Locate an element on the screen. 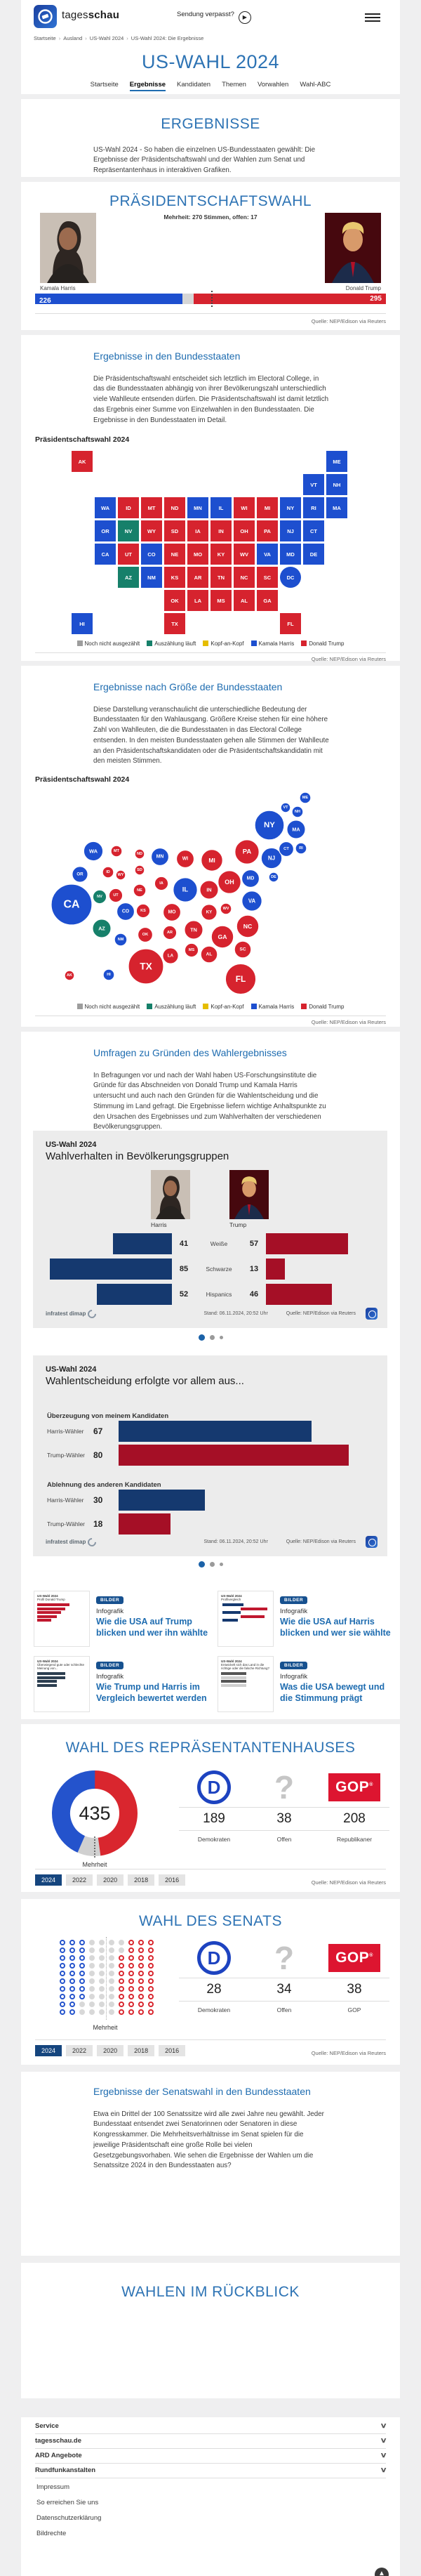 The width and height of the screenshot is (421, 2576). state-tile-wv: WV is located at coordinates (245, 554).